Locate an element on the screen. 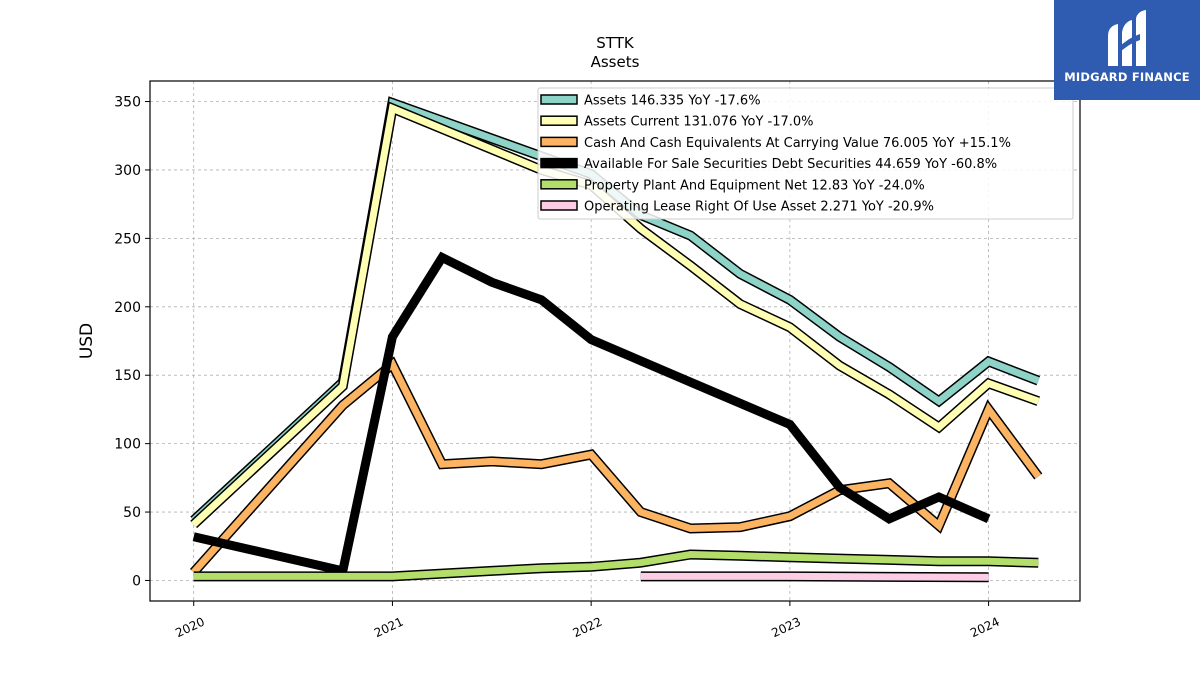  y-tick-label: 300 is located at coordinates (127, 171).